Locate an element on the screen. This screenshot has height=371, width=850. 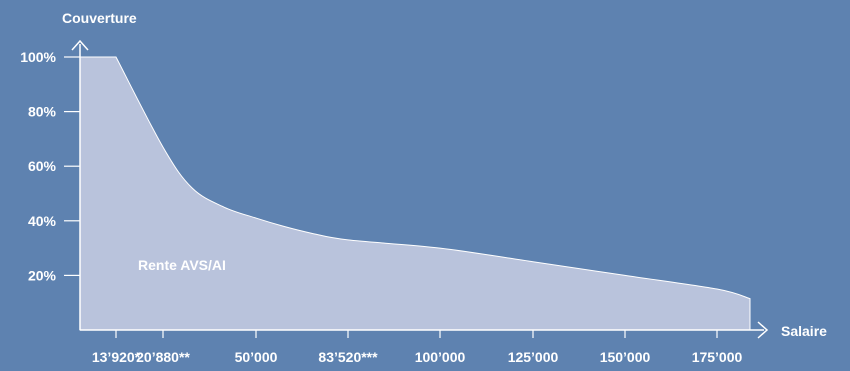
x-tick-label: 100’000 is located at coordinates (440, 357).